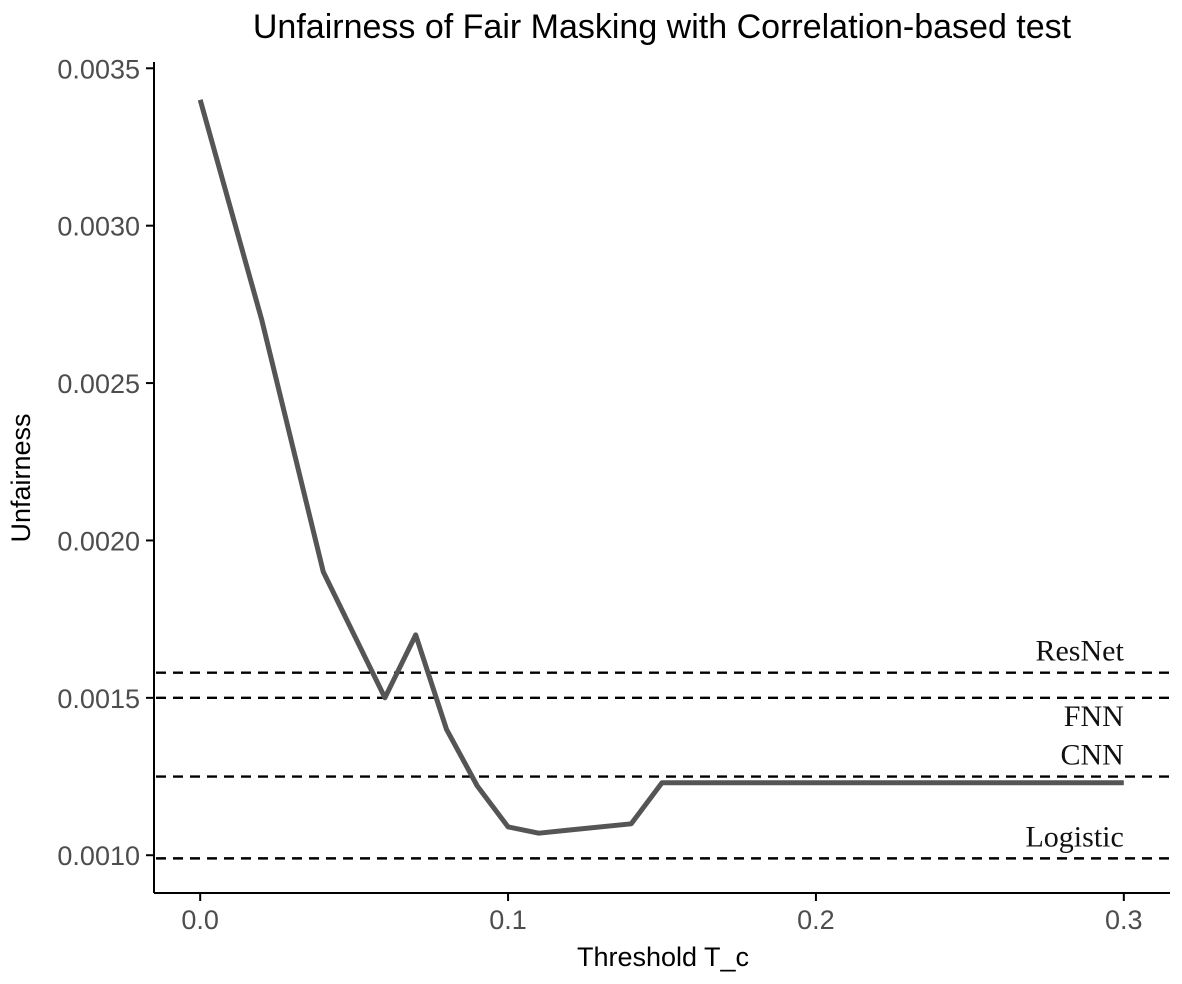 Image resolution: width=1182 pixels, height=984 pixels. I want to click on x-tick-label: 0.3, so click(1124, 920).